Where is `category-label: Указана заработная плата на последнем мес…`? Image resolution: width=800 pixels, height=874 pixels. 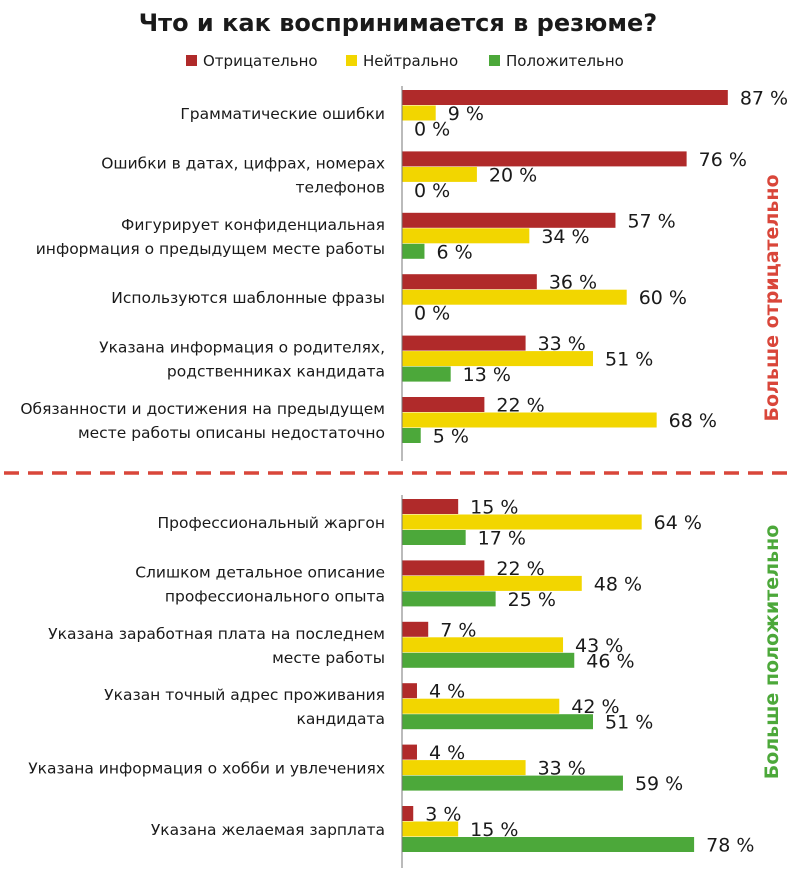 category-label: Указана заработная плата на последнем мес… is located at coordinates (216, 646).